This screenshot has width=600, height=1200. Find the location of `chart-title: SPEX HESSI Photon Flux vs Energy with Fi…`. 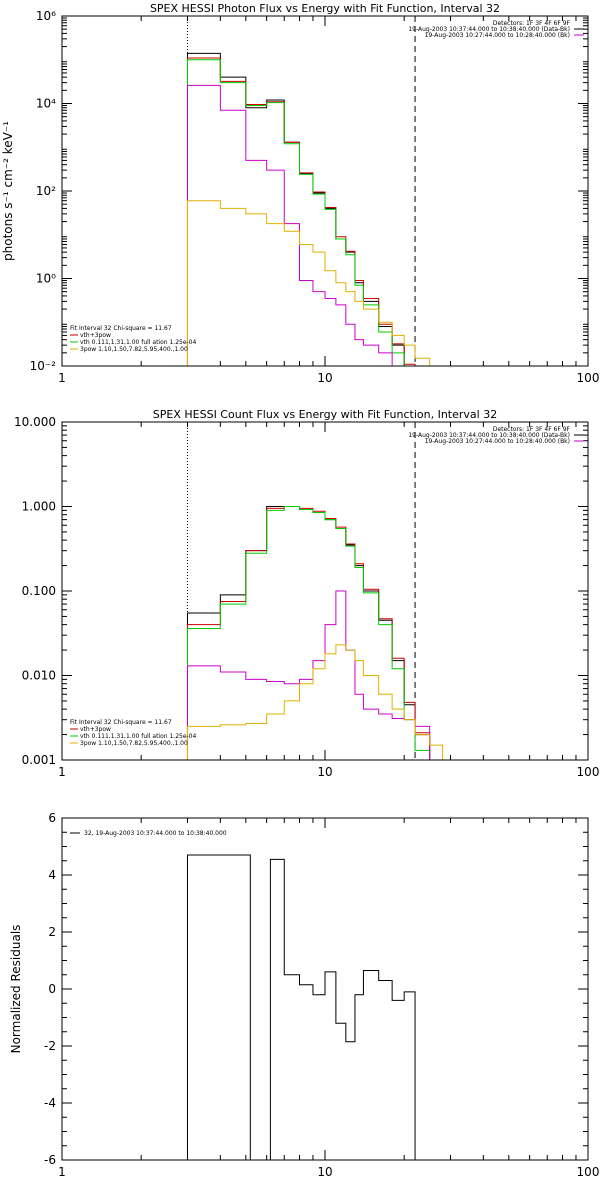

chart-title: SPEX HESSI Photon Flux vs Energy with Fi… is located at coordinates (325, 8).